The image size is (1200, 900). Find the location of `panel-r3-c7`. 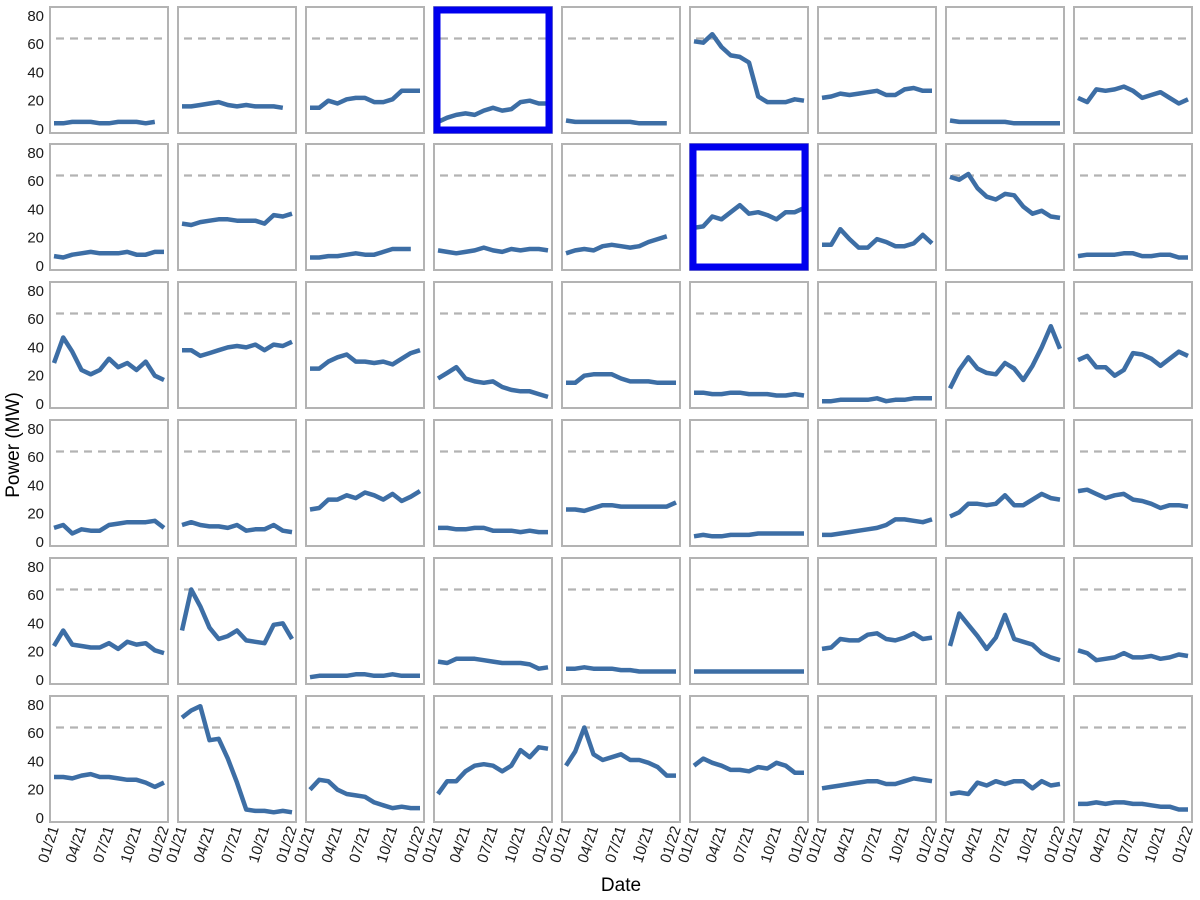

panel-r3-c7 is located at coordinates (877, 345).